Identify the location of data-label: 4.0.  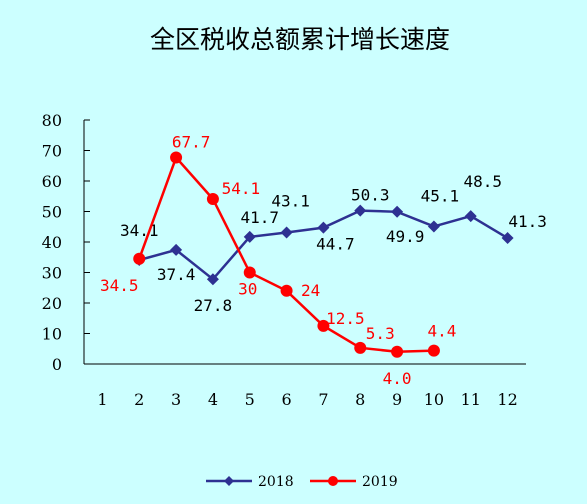
(397, 378).